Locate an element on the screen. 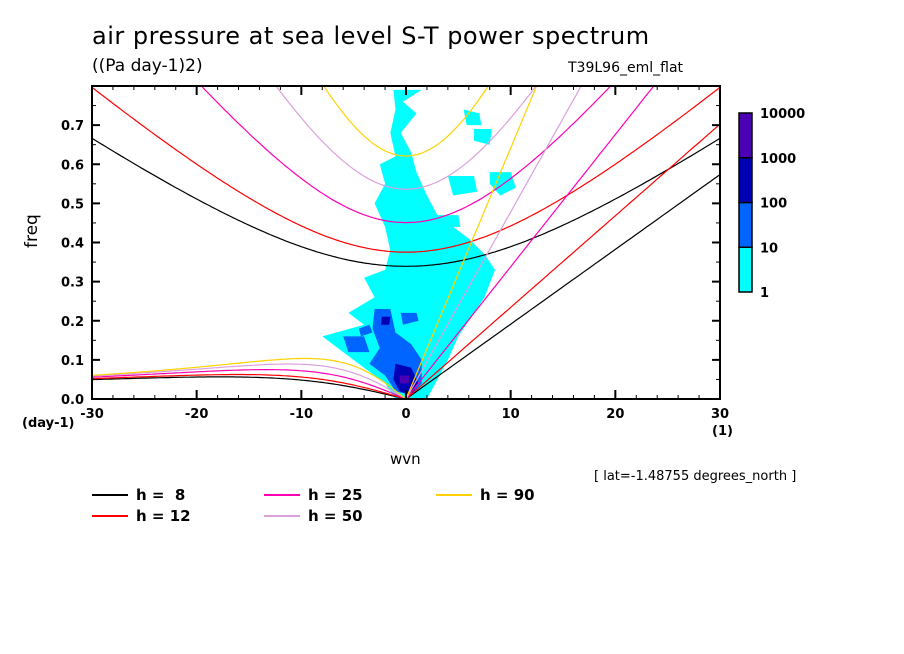 The height and width of the screenshot is (654, 904). y-tick-label: 0.6 is located at coordinates (72, 165).